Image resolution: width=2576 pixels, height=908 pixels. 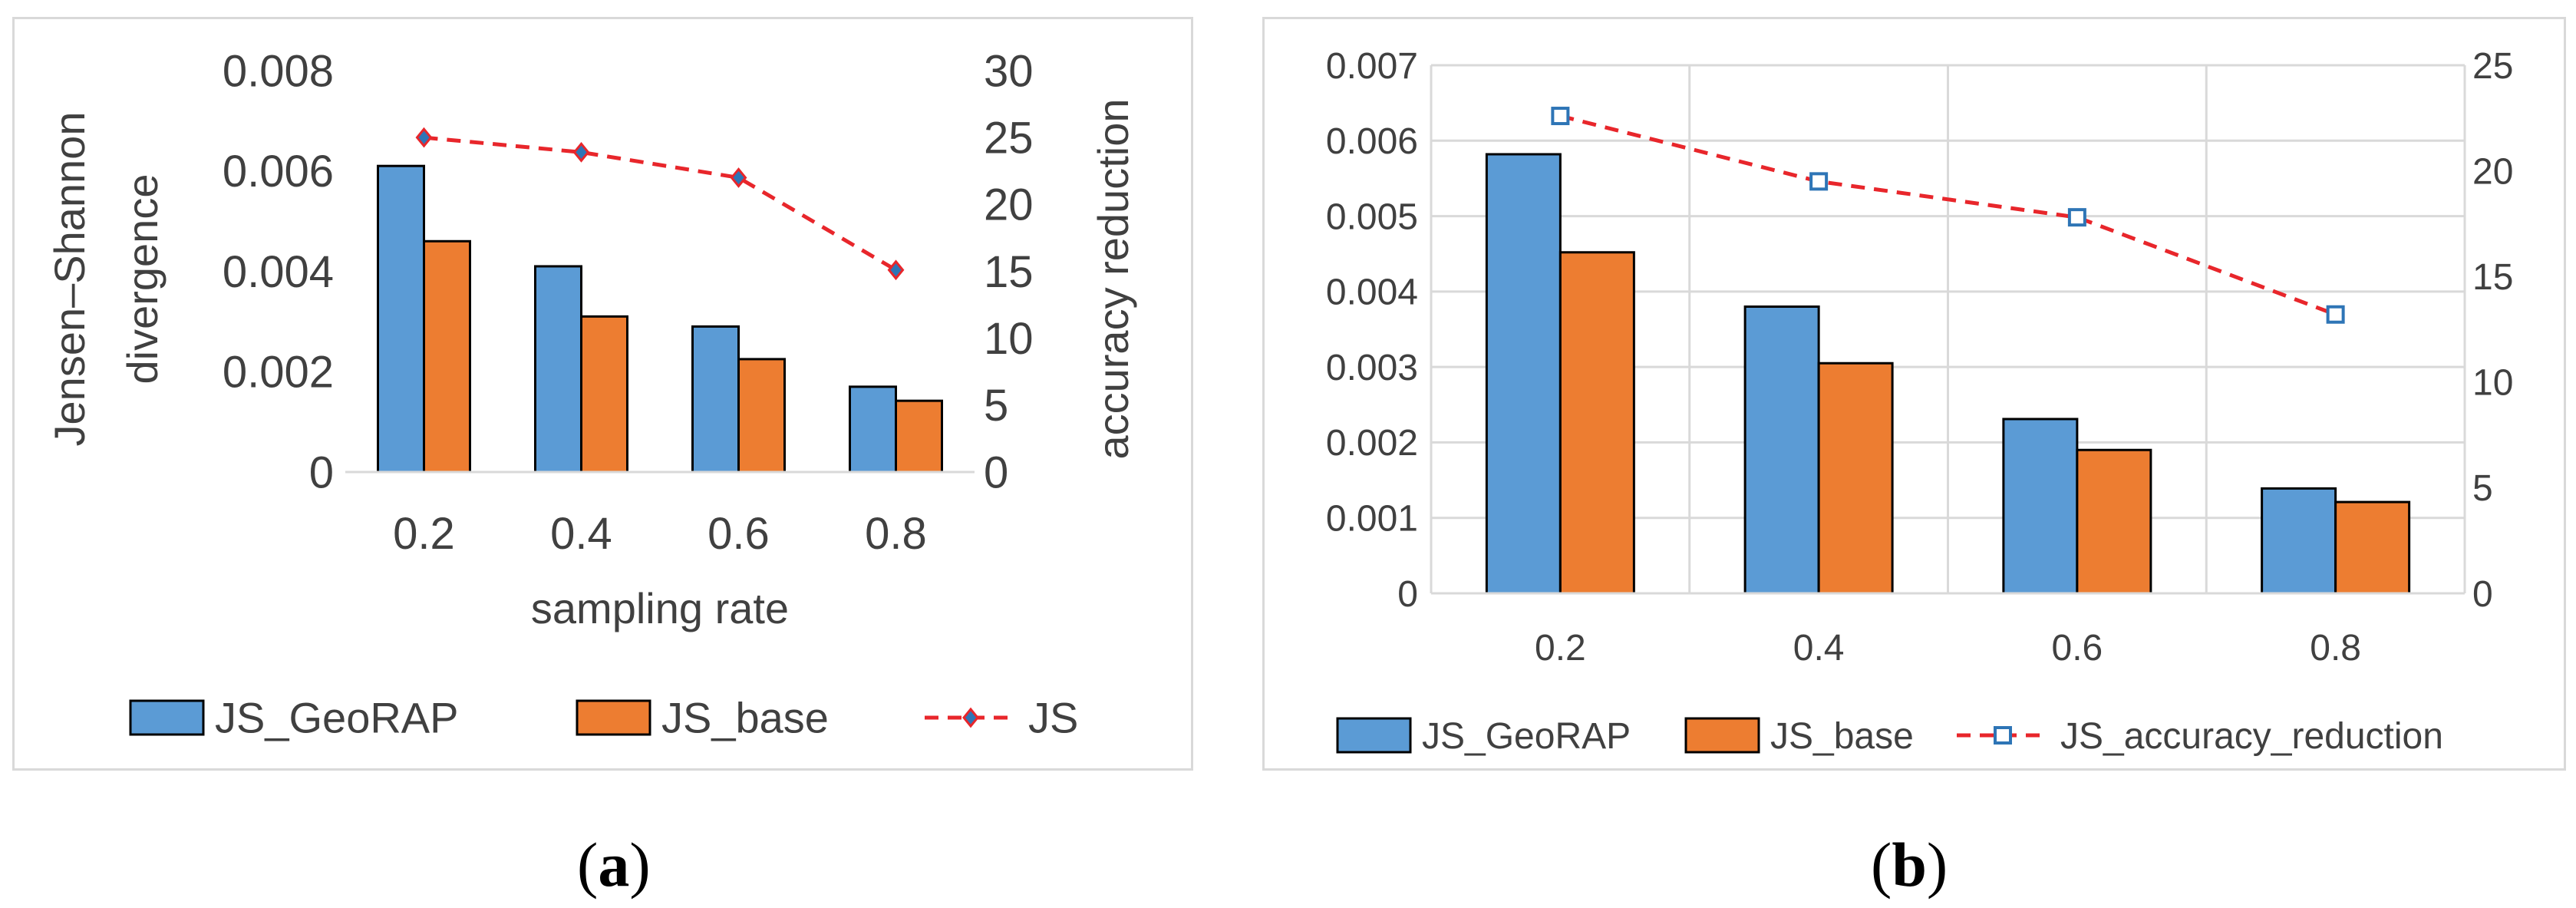 What do you see at coordinates (1009, 272) in the screenshot?
I see `y2-tick-label-a-3: 15` at bounding box center [1009, 272].